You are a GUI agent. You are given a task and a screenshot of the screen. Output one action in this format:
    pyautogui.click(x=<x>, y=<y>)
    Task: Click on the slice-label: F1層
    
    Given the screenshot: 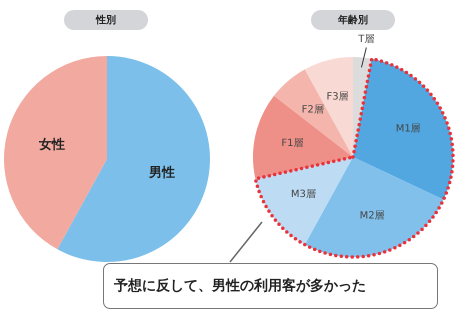 What is the action you would take?
    pyautogui.click(x=292, y=144)
    